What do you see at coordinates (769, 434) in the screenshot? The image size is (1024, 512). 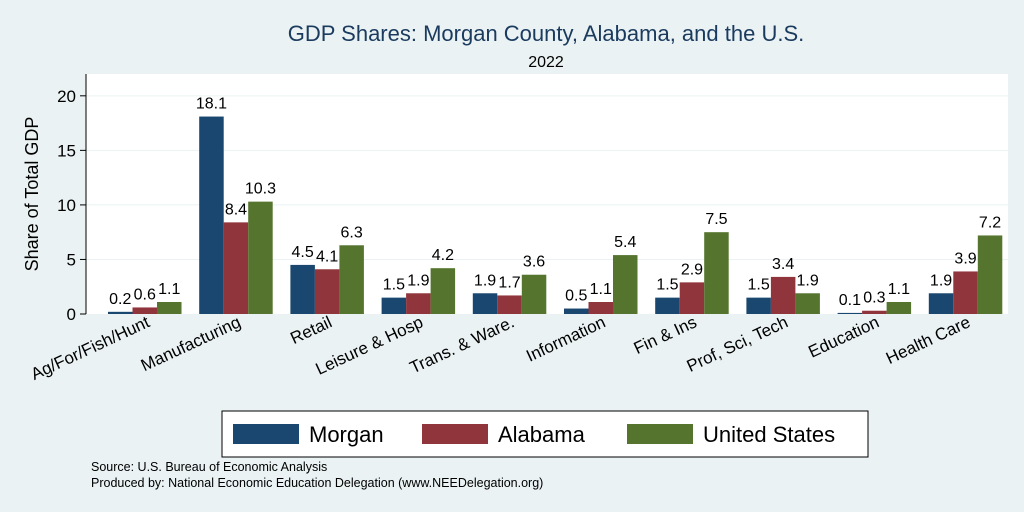 I see `legend-label: United States` at bounding box center [769, 434].